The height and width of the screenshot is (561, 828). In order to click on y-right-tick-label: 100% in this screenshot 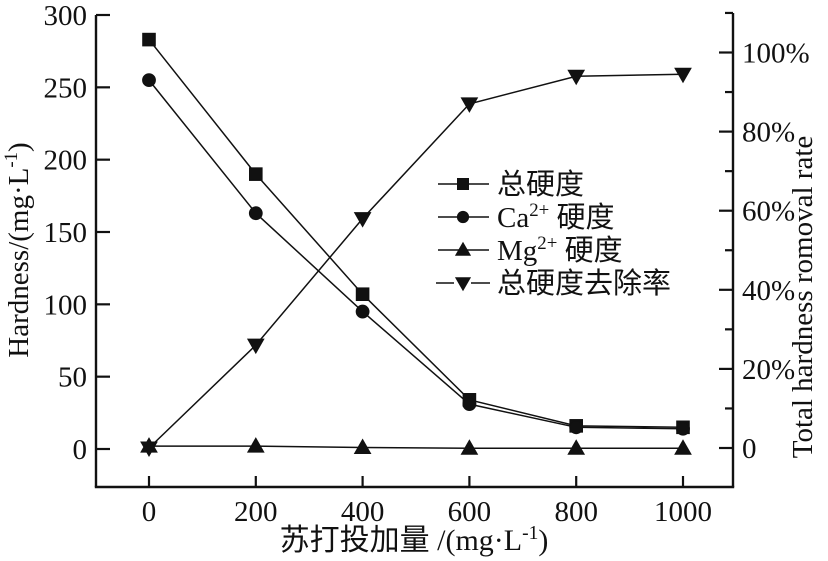, I will do `click(776, 54)`.